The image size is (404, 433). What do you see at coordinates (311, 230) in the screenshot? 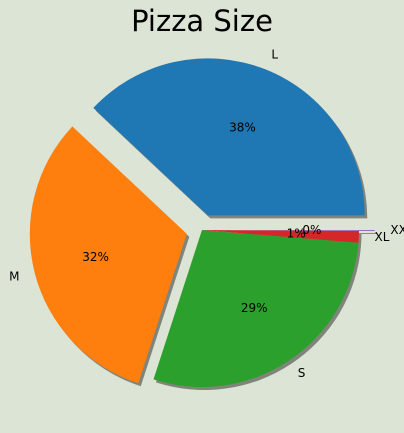
I see `percent-label-xxl: 0%` at bounding box center [311, 230].